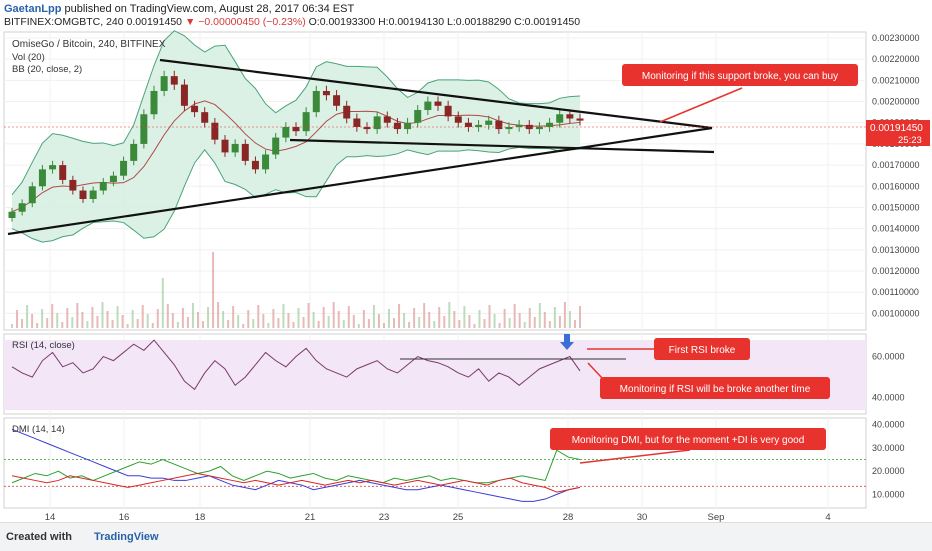  Describe the element at coordinates (827, 517) in the screenshot. I see `time-tick-label: 4` at that location.